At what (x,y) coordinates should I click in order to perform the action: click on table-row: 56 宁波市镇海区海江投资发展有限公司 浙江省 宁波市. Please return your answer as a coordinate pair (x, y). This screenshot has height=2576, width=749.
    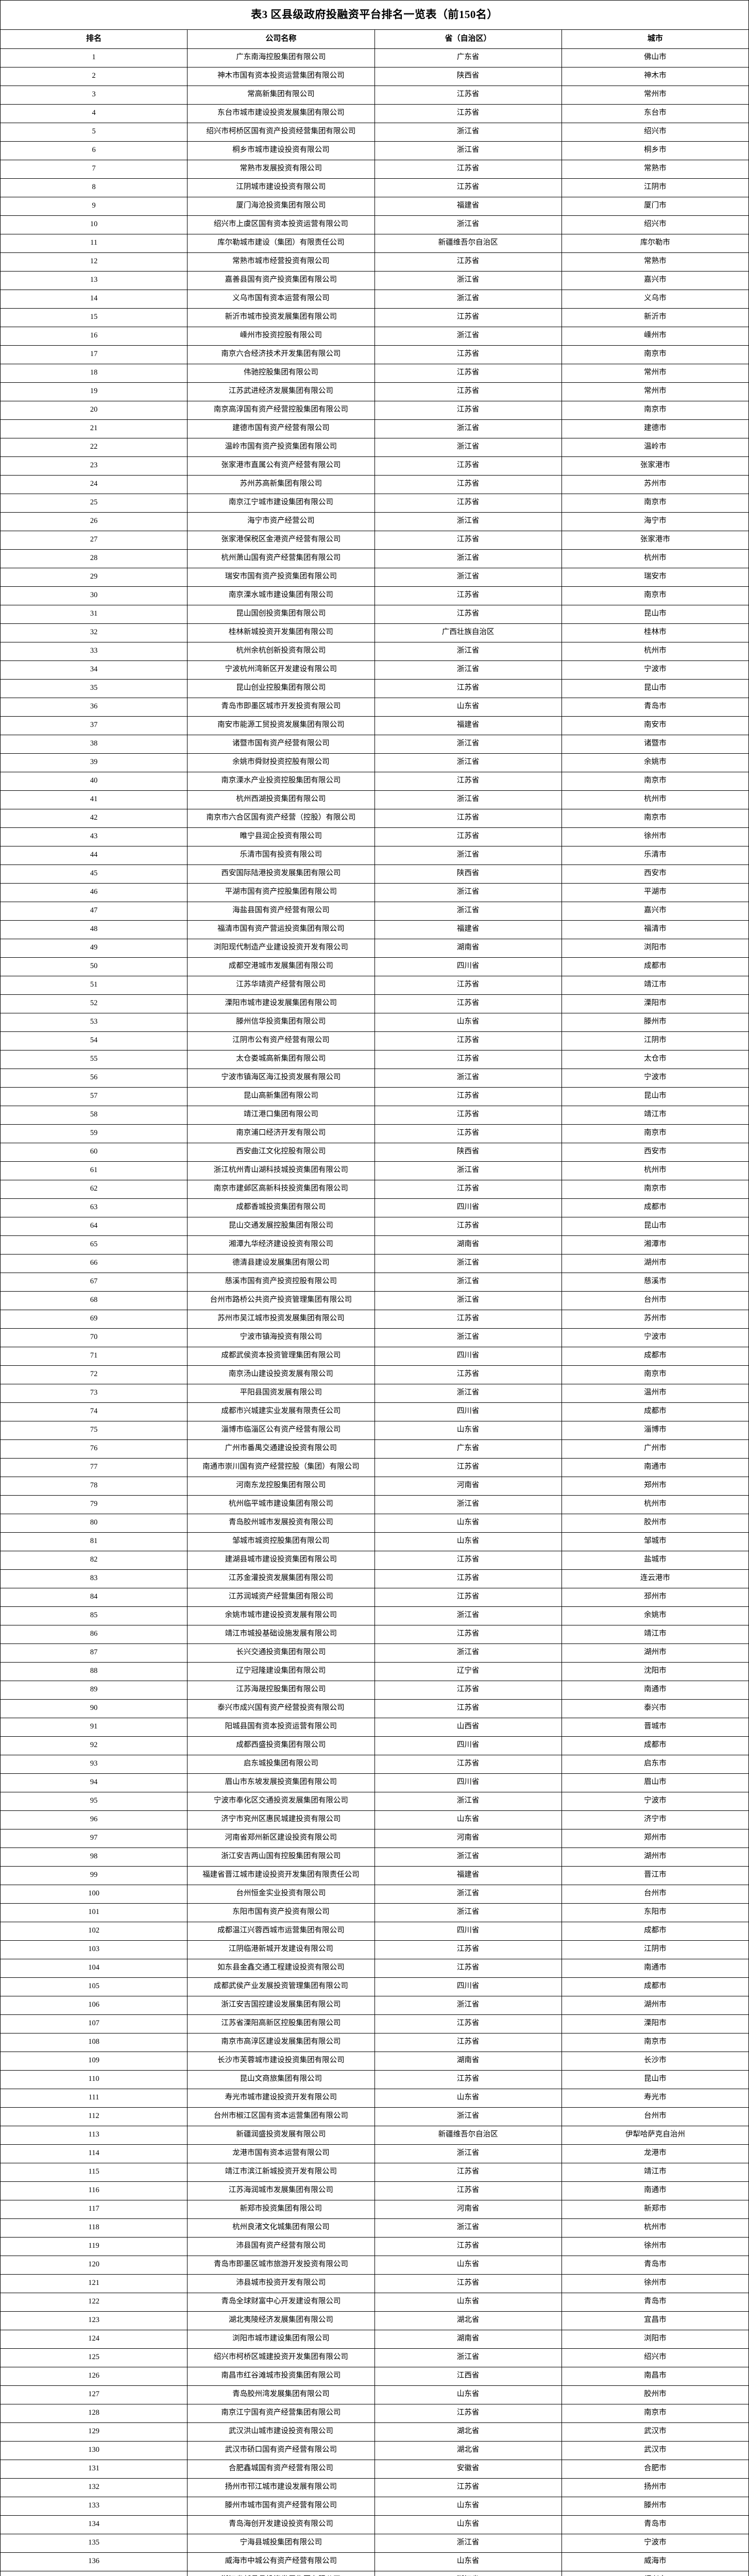
    Looking at the image, I should click on (374, 1078).